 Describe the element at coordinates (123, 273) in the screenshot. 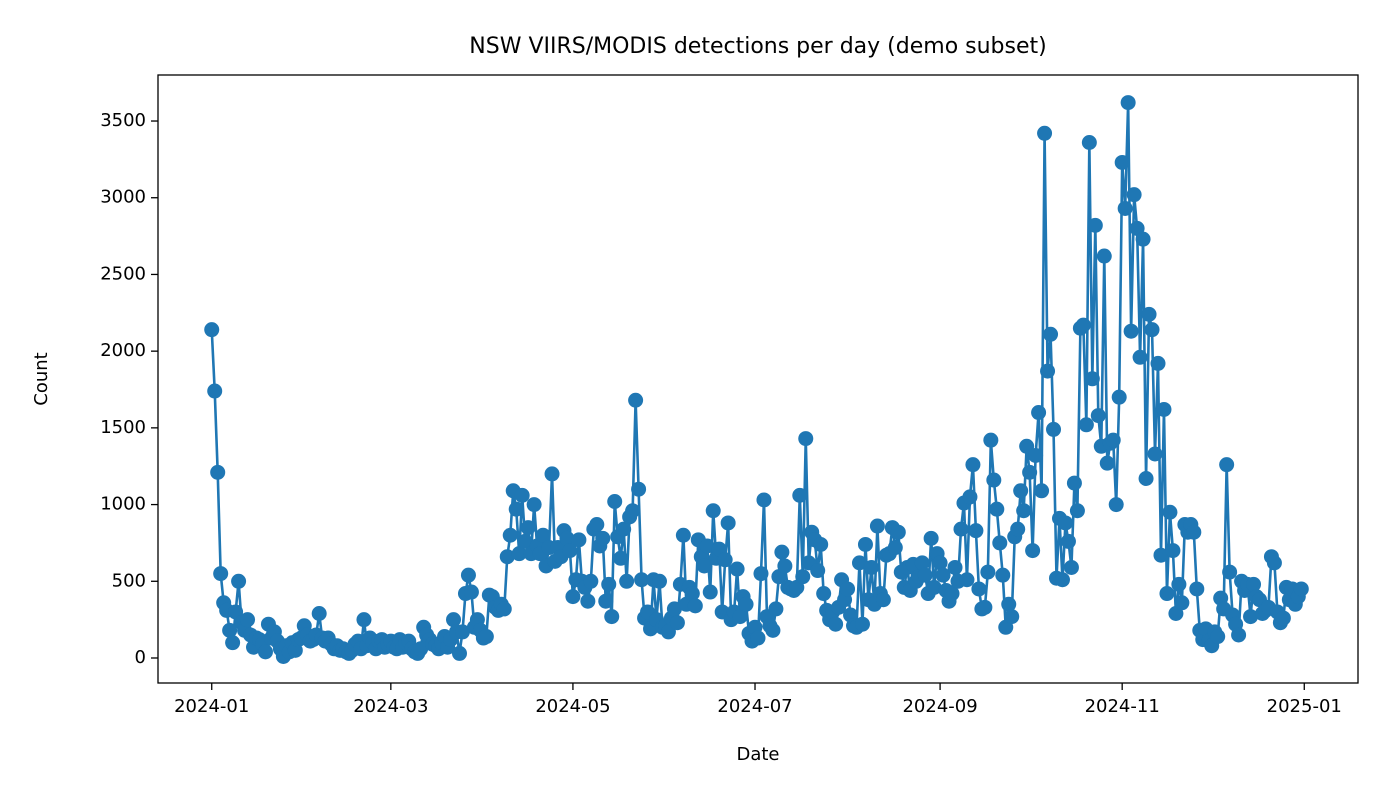

I see `y-tick-label: 2500` at that location.